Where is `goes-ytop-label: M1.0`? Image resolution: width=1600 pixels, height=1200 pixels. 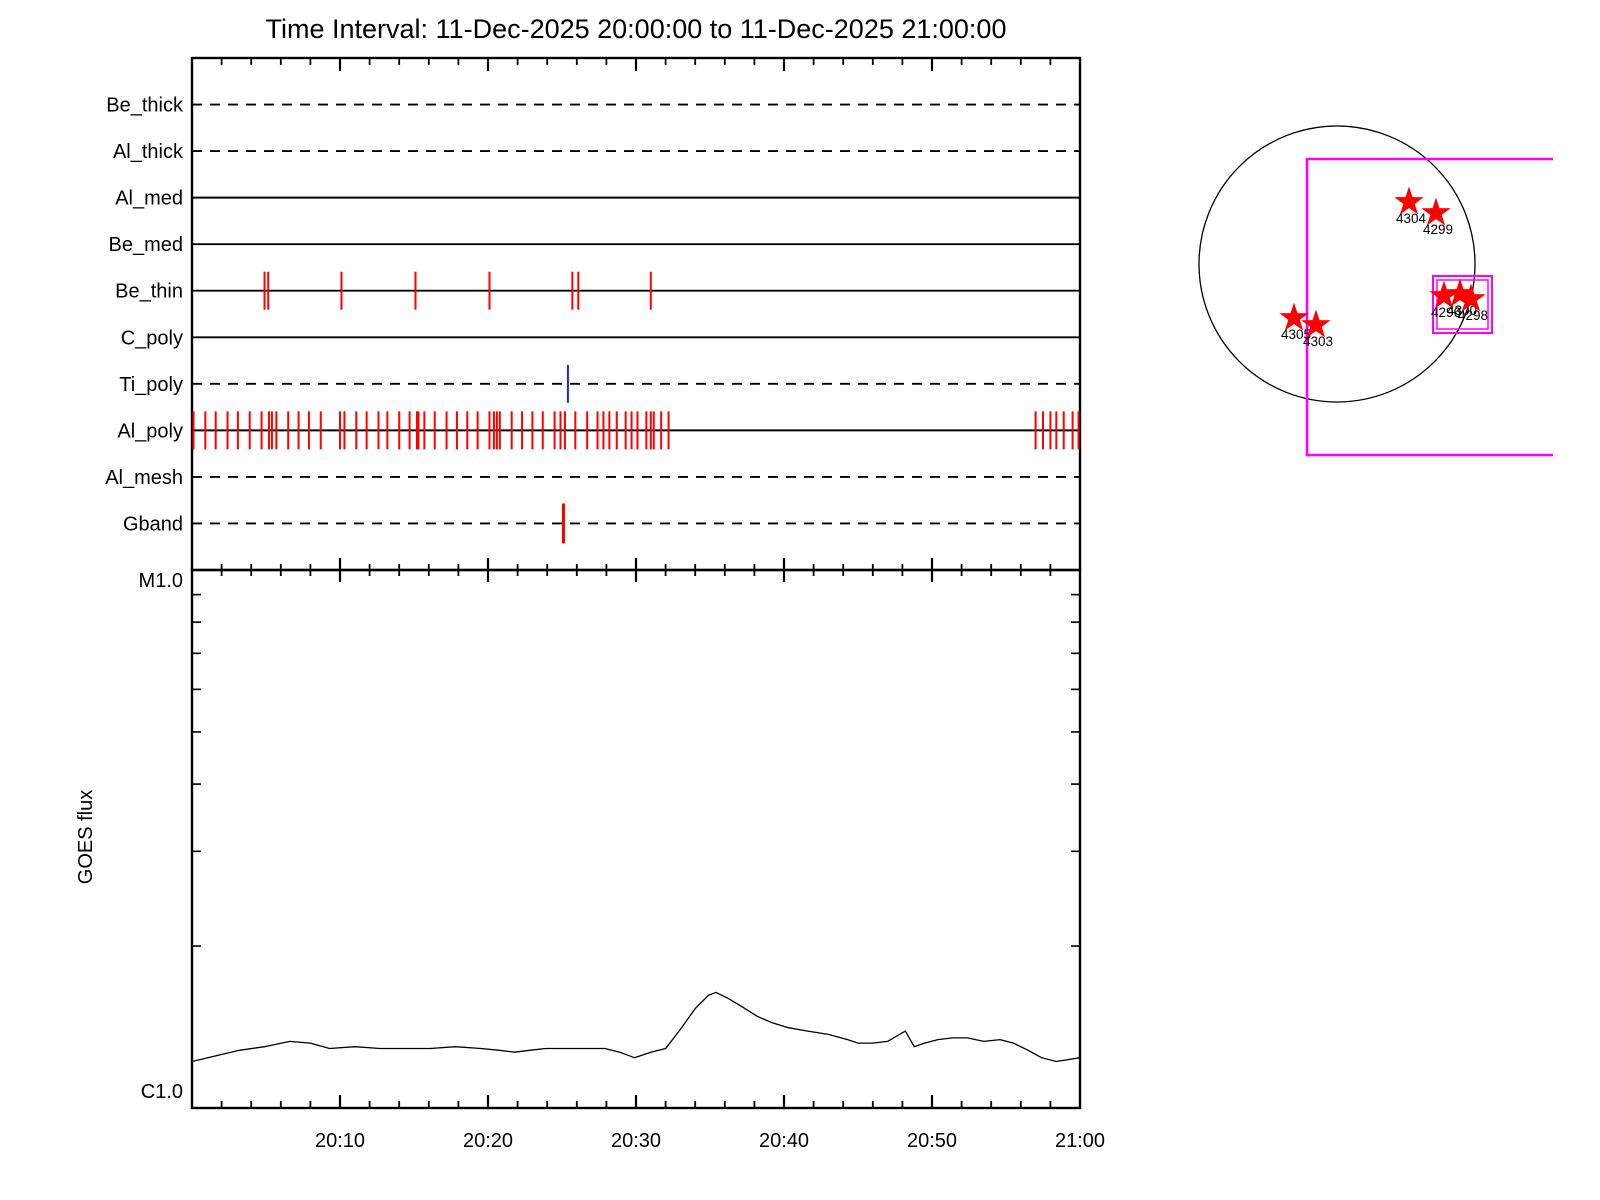
goes-ytop-label: M1.0 is located at coordinates (161, 581).